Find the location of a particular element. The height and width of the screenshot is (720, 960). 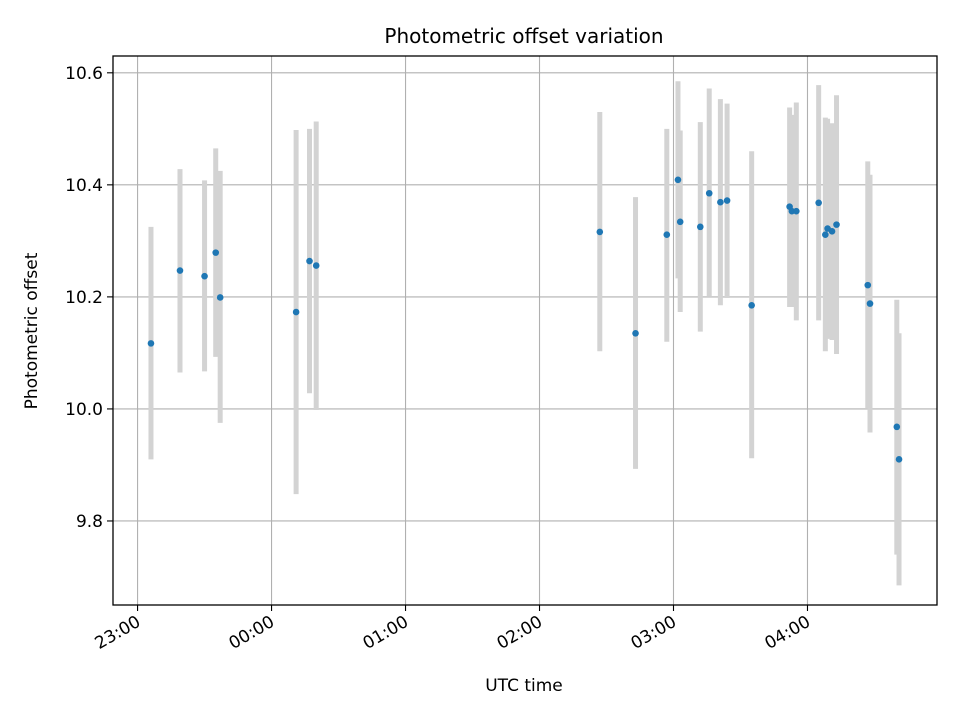

y-tick-label: 10.2 is located at coordinates (84, 298).